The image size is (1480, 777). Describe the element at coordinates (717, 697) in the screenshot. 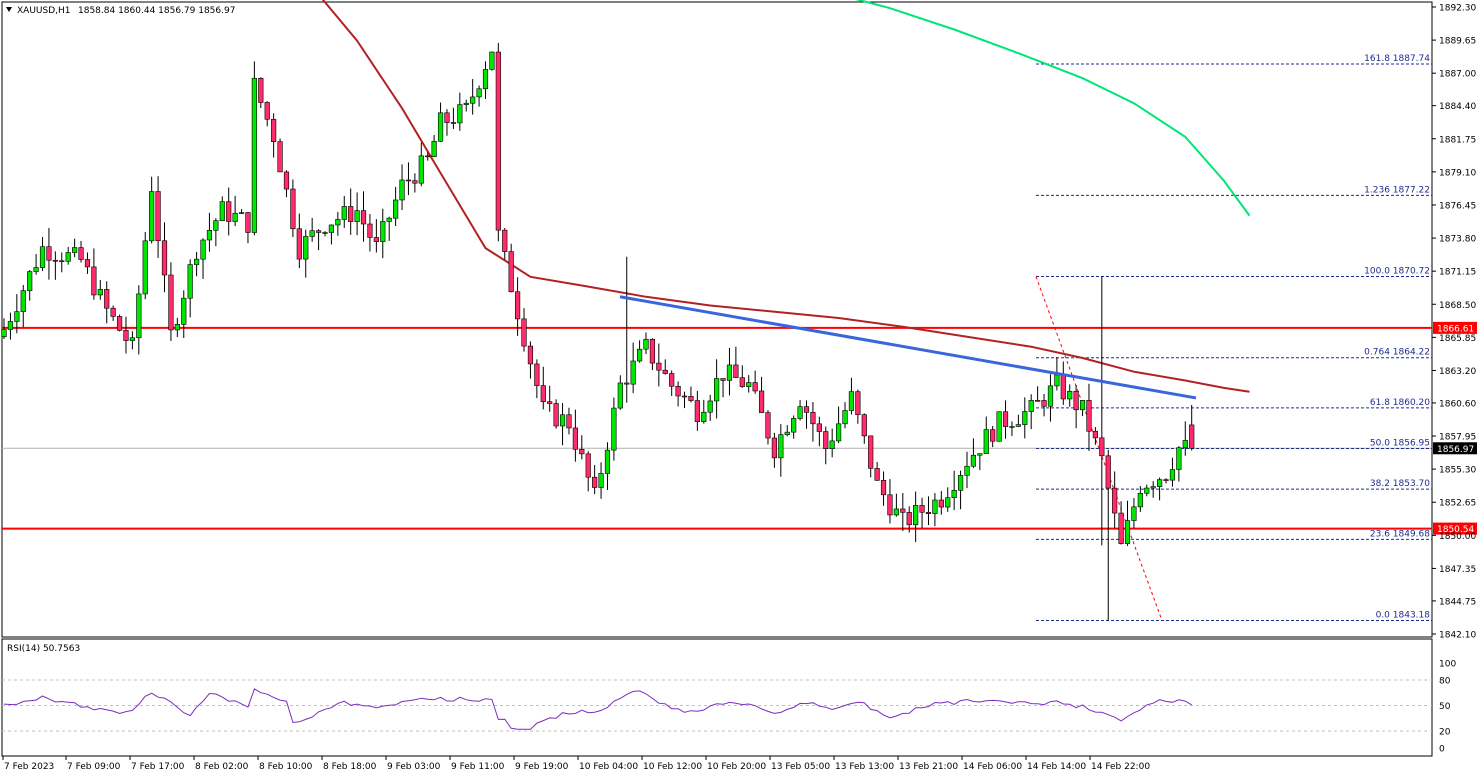

I see `rsi-plot-area` at that location.